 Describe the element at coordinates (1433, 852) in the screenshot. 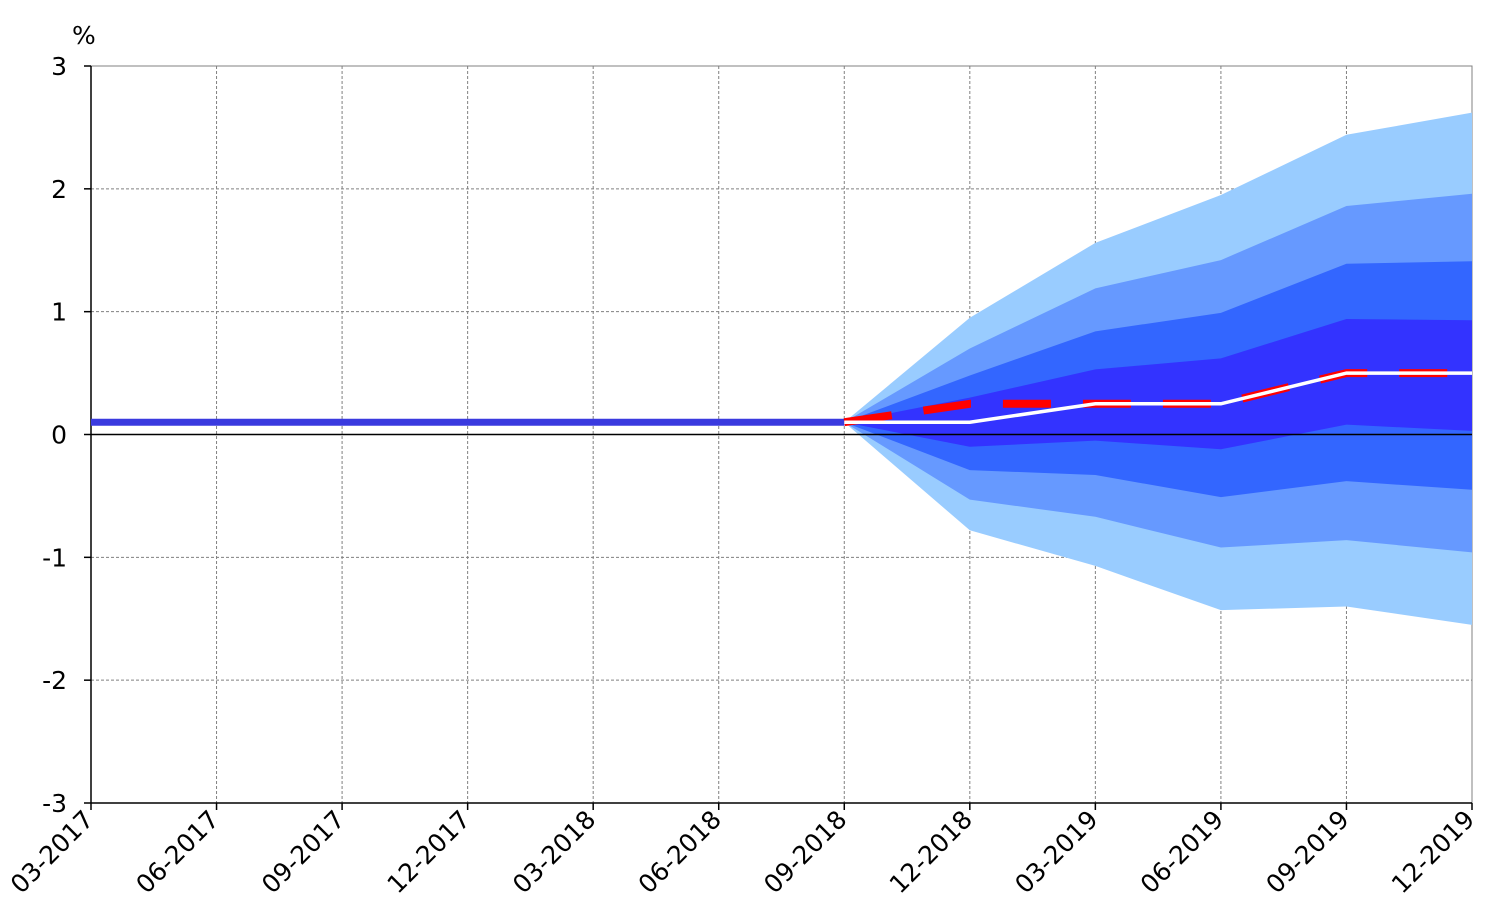

I see `x-tick-label-12-2019: 12-2019` at that location.